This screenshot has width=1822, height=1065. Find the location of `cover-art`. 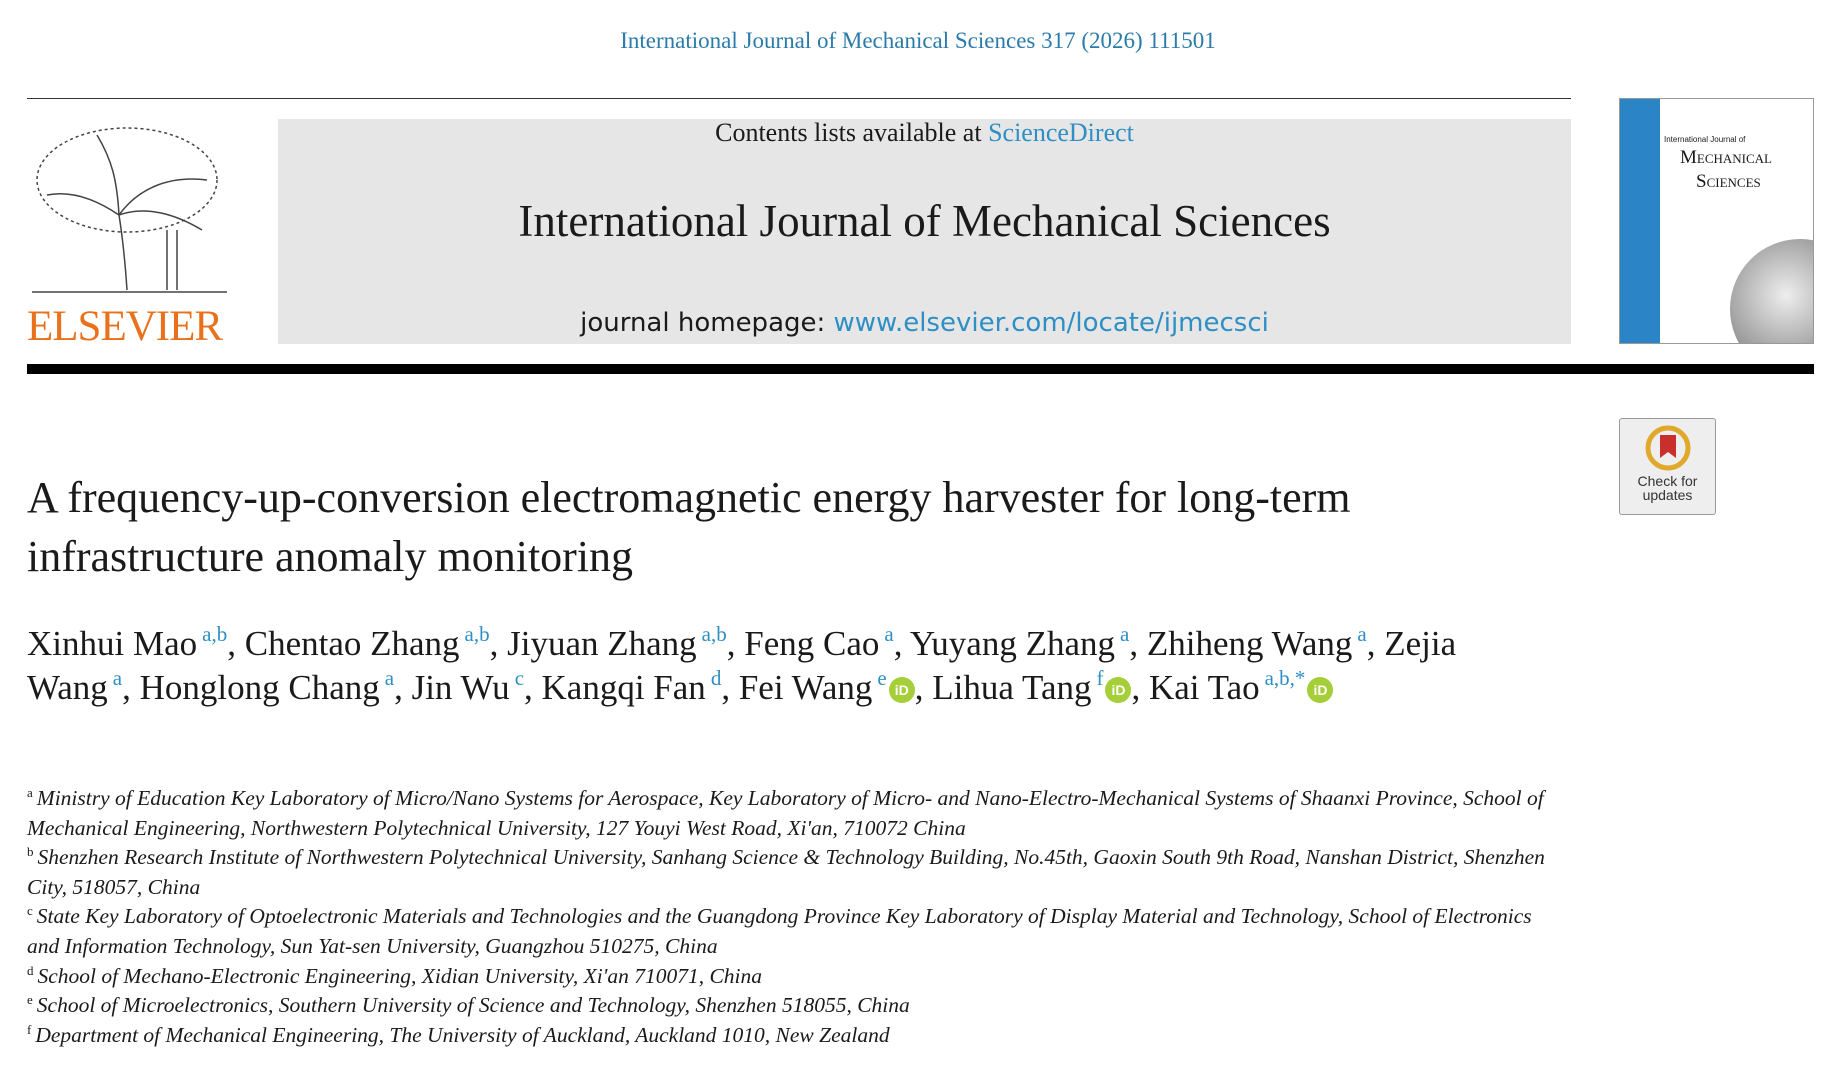

cover-art is located at coordinates (1771, 291).